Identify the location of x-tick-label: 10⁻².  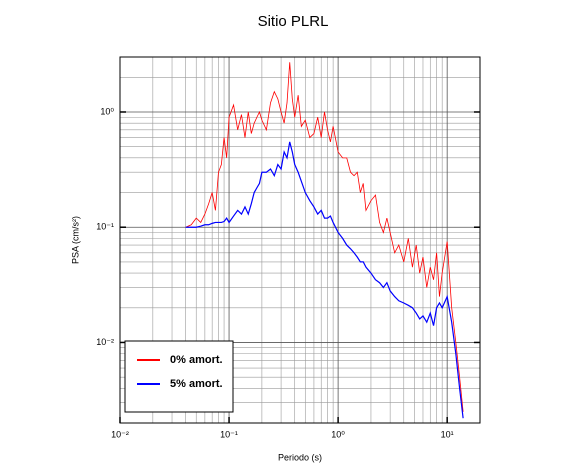
(120, 434).